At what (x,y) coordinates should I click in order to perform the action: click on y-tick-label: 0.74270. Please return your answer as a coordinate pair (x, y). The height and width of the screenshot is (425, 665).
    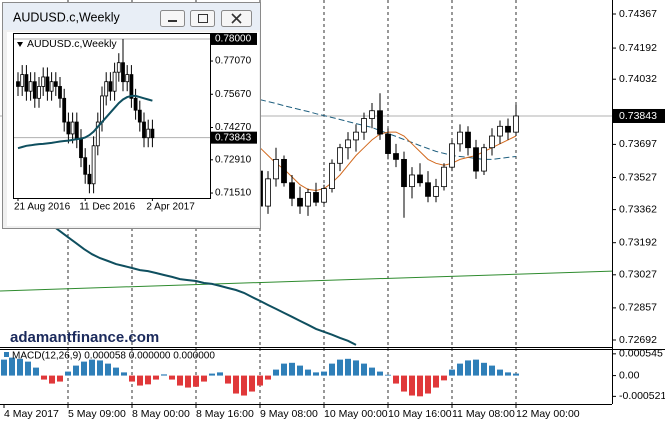
    Looking at the image, I should click on (233, 127).